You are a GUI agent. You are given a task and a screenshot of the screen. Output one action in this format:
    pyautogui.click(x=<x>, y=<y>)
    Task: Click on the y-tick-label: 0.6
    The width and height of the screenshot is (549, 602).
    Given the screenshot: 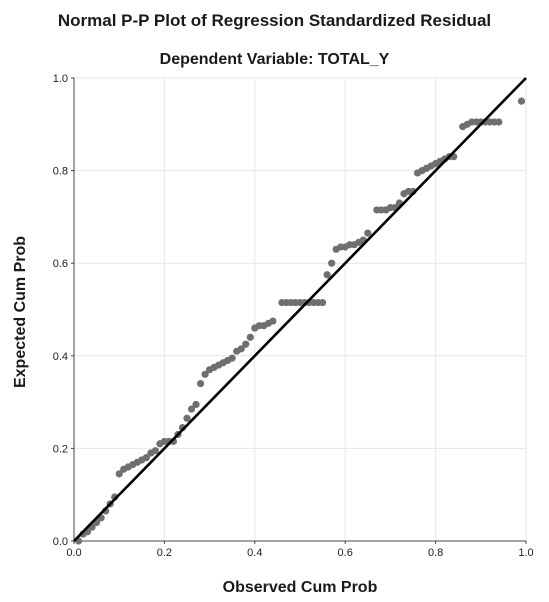 What is the action you would take?
    pyautogui.click(x=60, y=264)
    